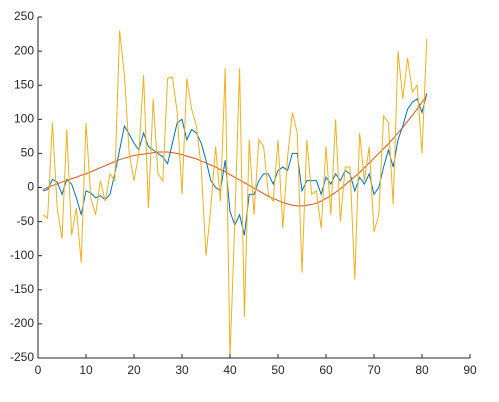 The height and width of the screenshot is (402, 499). What do you see at coordinates (22, 255) in the screenshot?
I see `y-tick-label: -100` at bounding box center [22, 255].